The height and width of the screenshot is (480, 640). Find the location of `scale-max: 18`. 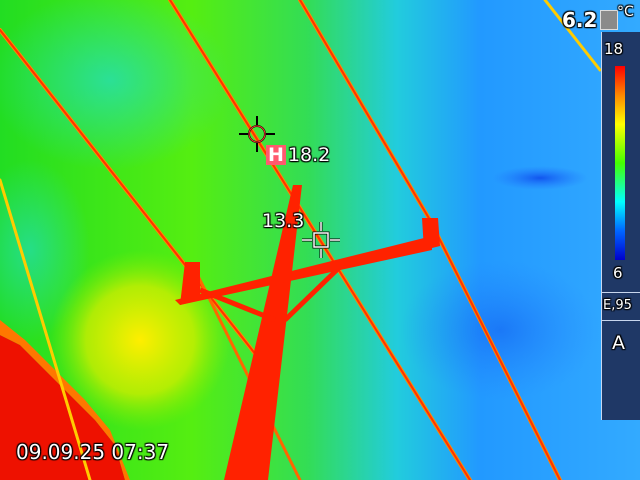

scale-max: 18 is located at coordinates (614, 49).